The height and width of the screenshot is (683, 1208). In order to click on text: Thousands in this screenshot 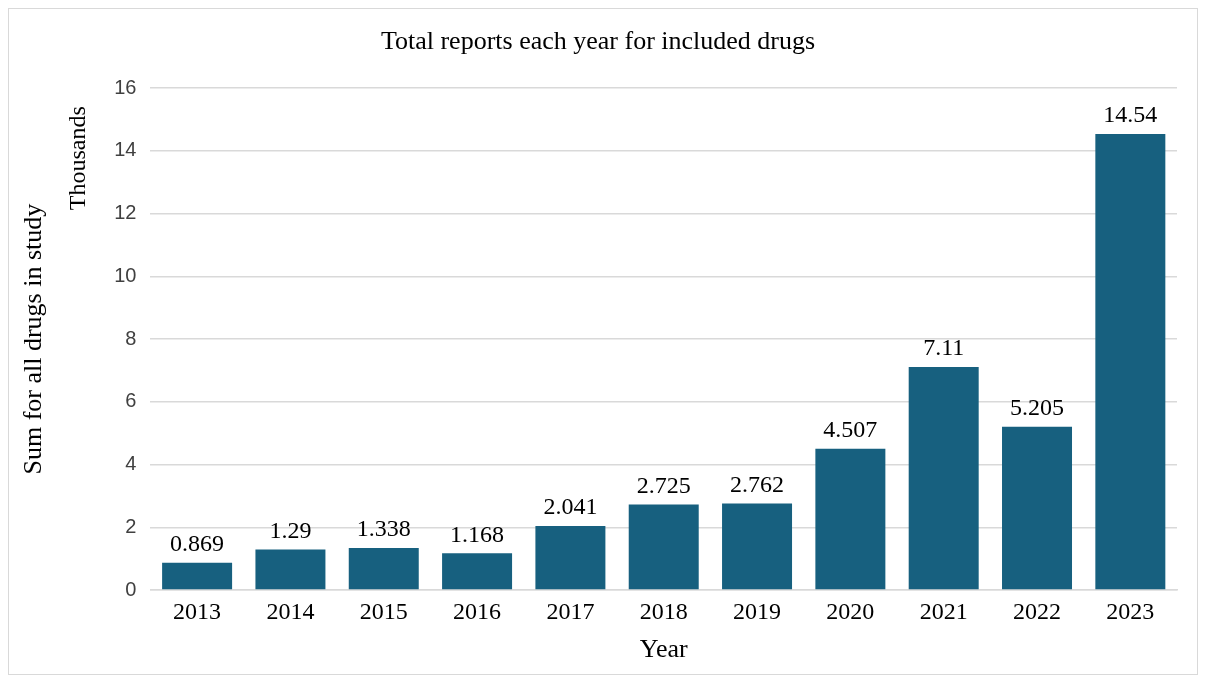, I will do `click(77, 158)`.